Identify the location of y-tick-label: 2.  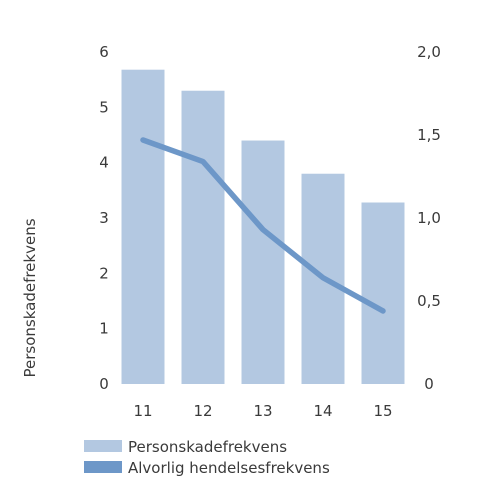
(104, 273).